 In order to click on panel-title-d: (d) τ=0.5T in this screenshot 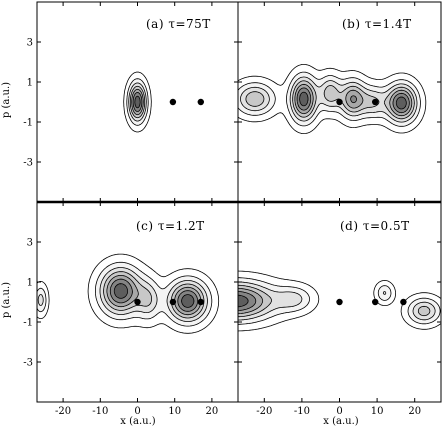, I will do `click(375, 226)`.